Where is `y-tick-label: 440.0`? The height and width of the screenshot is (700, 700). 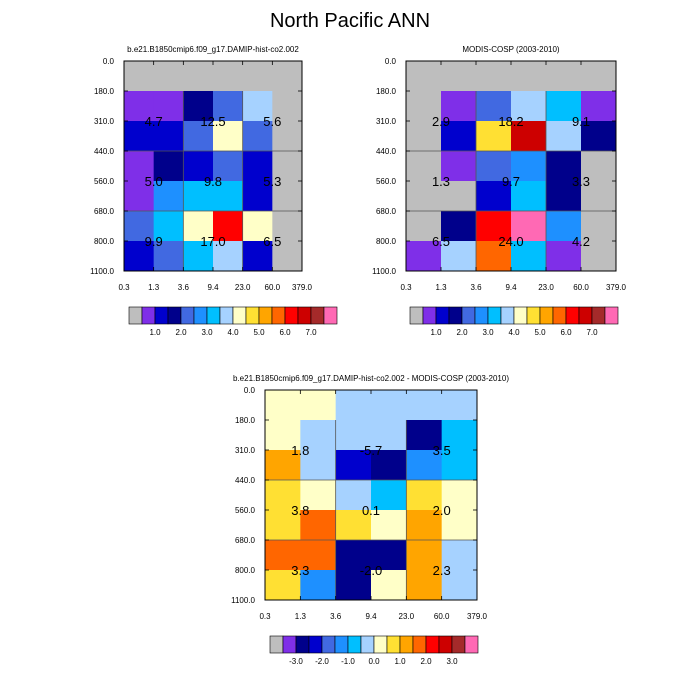
y-tick-label: 440.0 is located at coordinates (386, 151).